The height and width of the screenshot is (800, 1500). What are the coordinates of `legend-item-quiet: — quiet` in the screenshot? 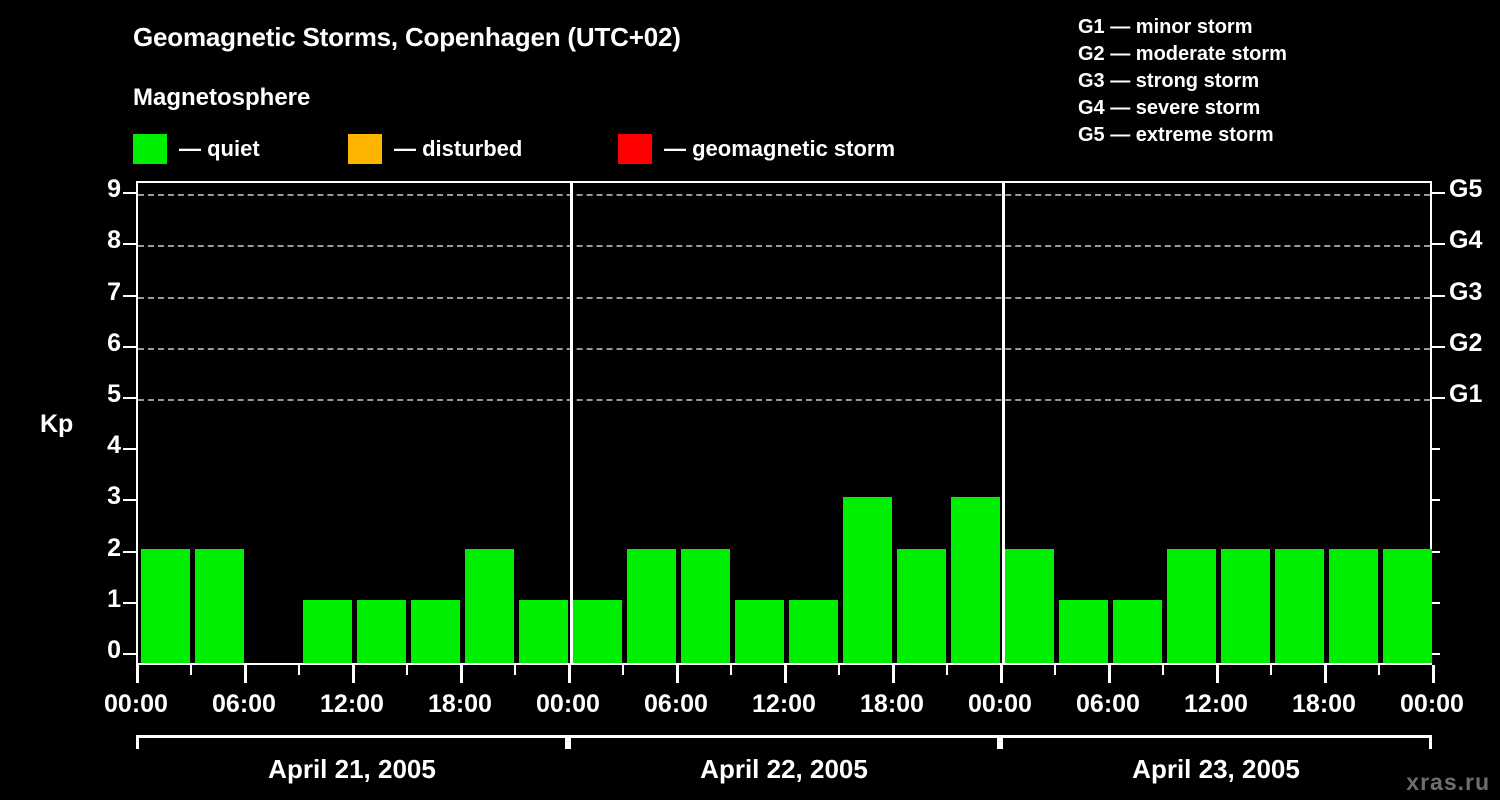 It's located at (196, 149).